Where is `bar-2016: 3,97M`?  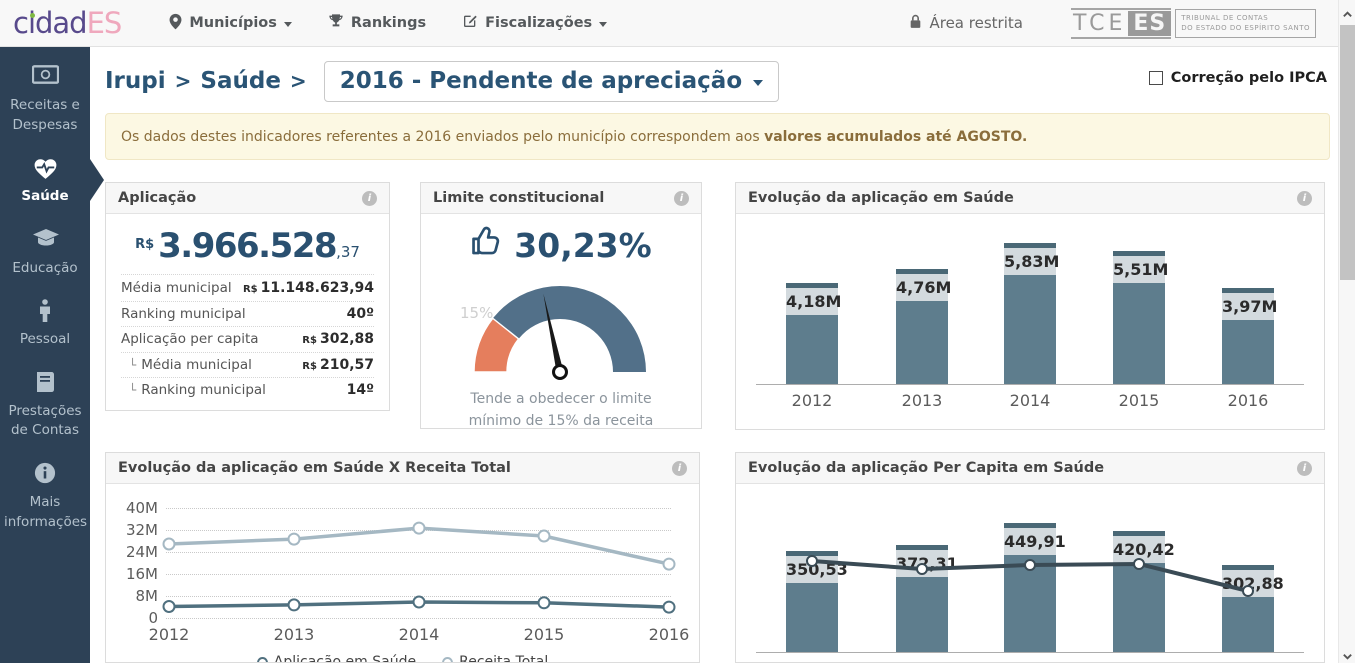
bar-2016: 3,97M is located at coordinates (1249, 336).